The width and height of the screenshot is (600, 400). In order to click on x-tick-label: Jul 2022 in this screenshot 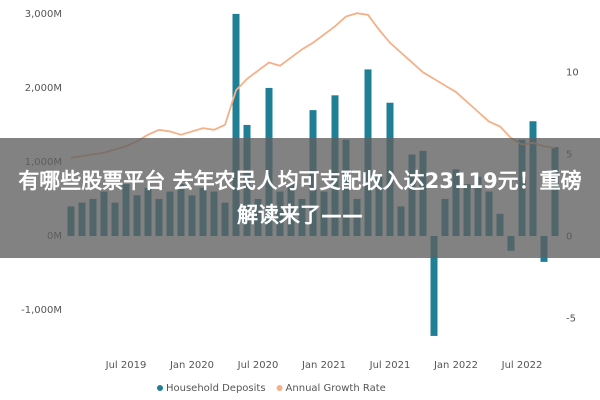, I will do `click(522, 365)`.